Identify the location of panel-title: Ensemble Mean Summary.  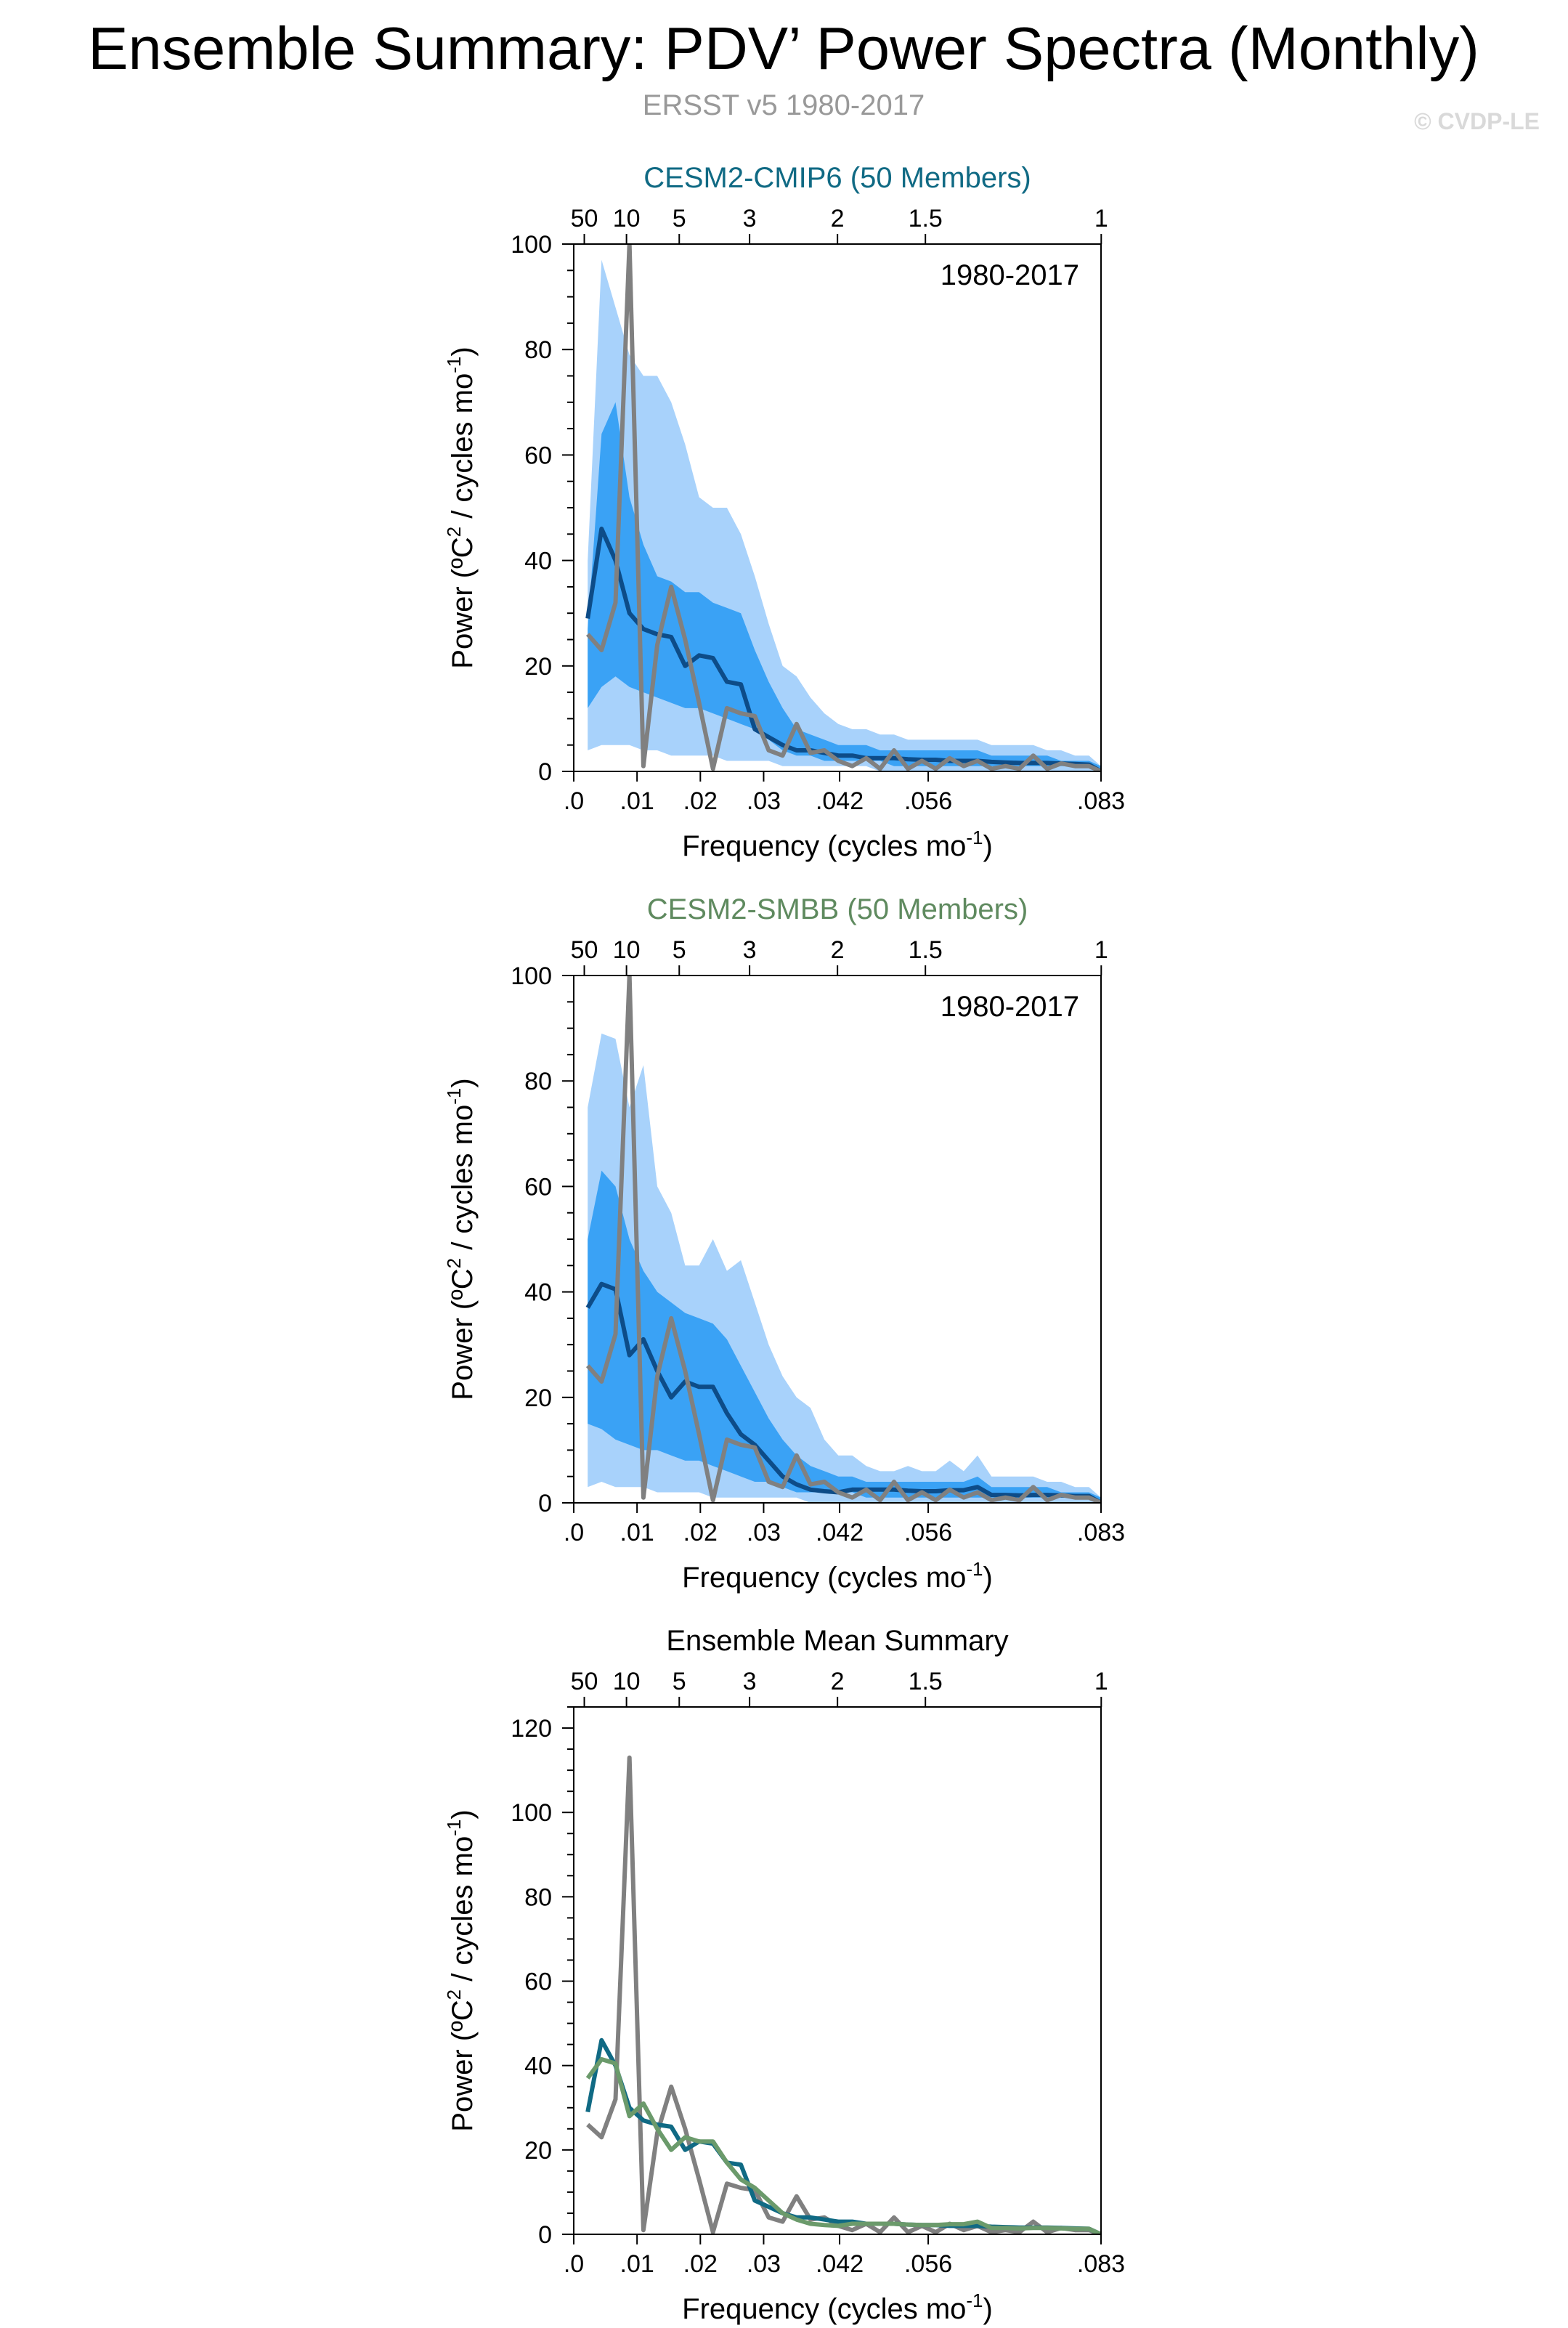
(837, 1641).